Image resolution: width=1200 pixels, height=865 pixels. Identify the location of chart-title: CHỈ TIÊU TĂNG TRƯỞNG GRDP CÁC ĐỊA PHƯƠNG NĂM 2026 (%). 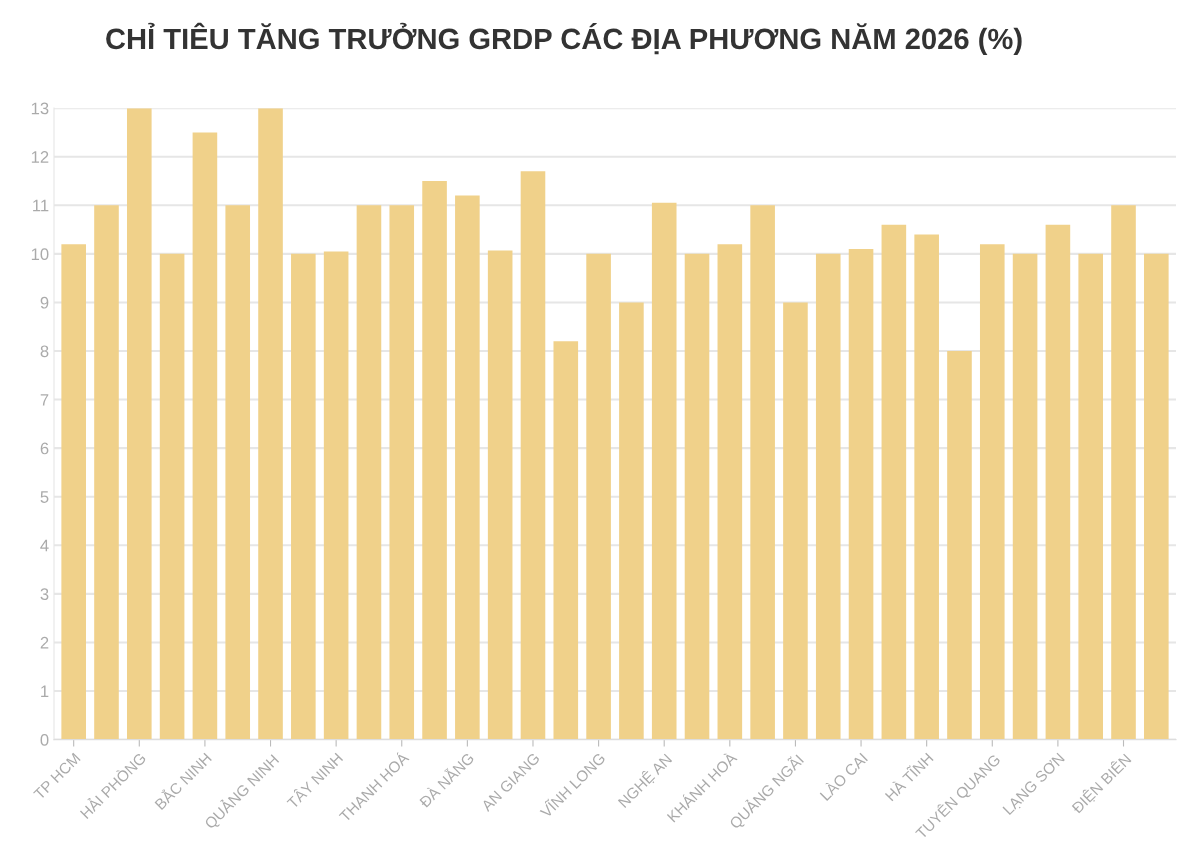
(564, 39).